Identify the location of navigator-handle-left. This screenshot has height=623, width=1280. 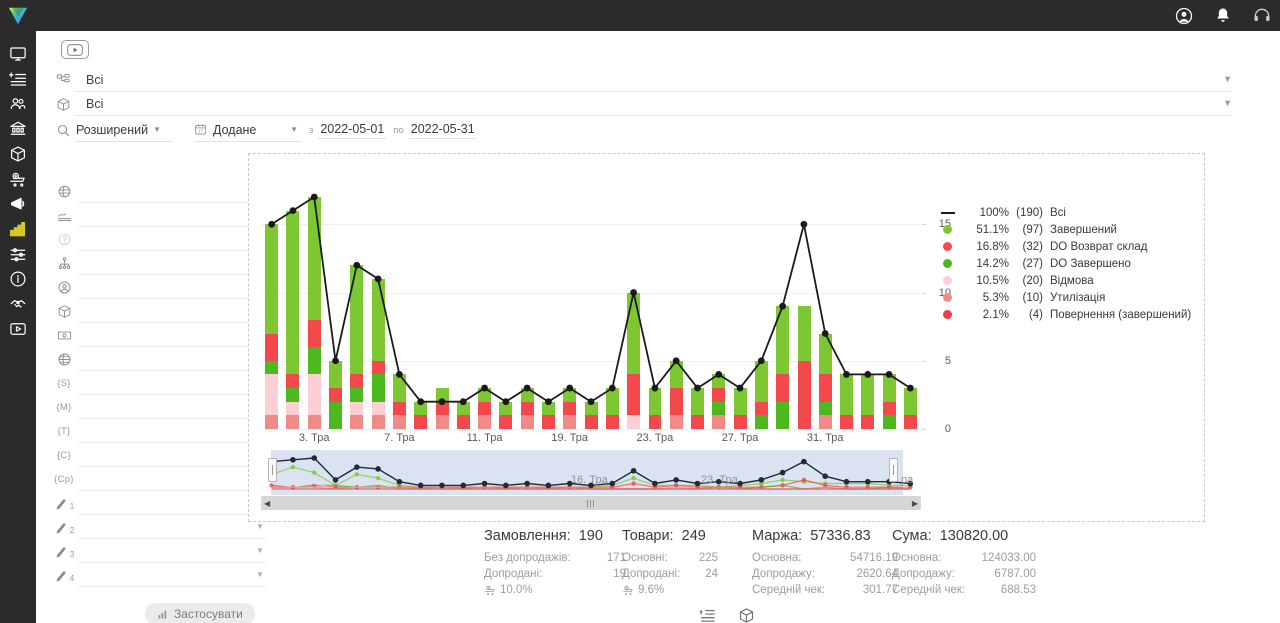
(272, 470).